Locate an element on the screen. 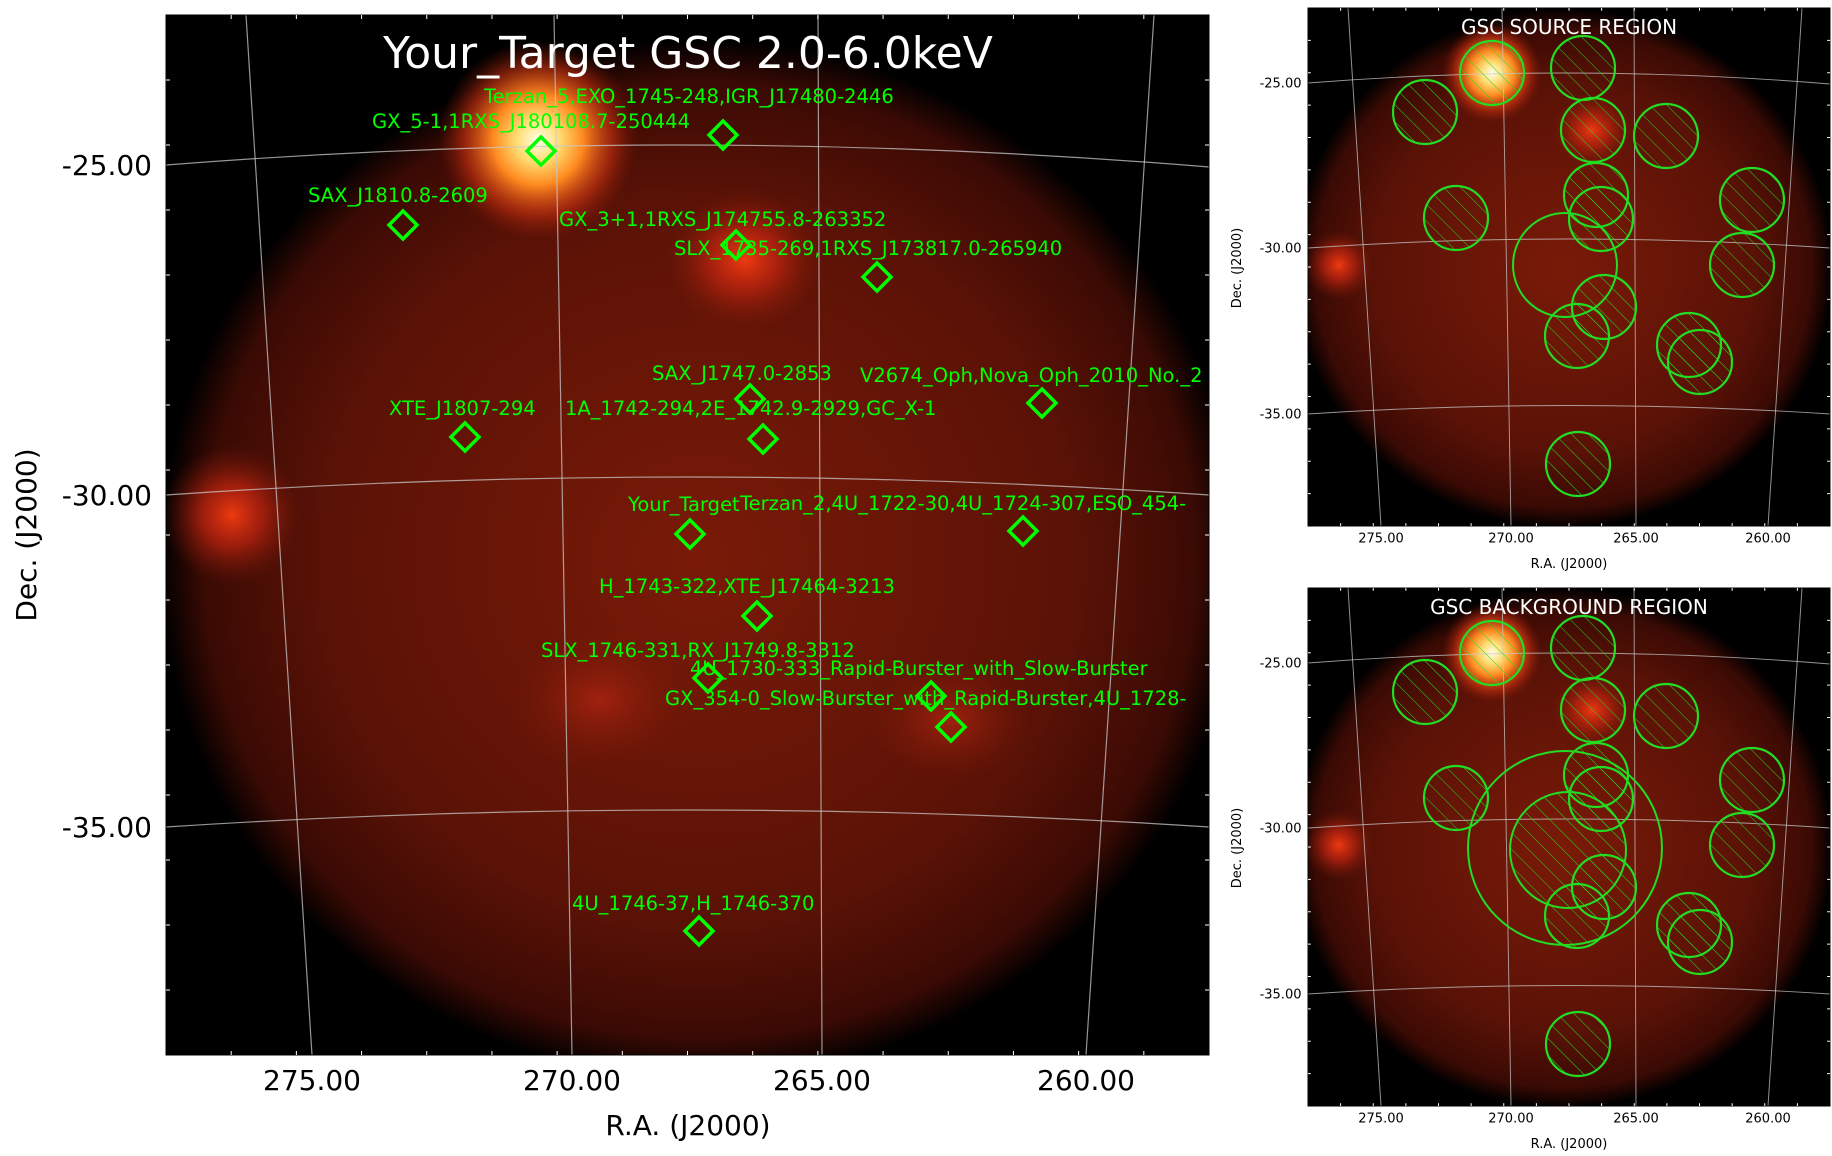 The height and width of the screenshot is (1156, 1832). source-x-axis-label: R.A. (J2000) is located at coordinates (1569, 564).